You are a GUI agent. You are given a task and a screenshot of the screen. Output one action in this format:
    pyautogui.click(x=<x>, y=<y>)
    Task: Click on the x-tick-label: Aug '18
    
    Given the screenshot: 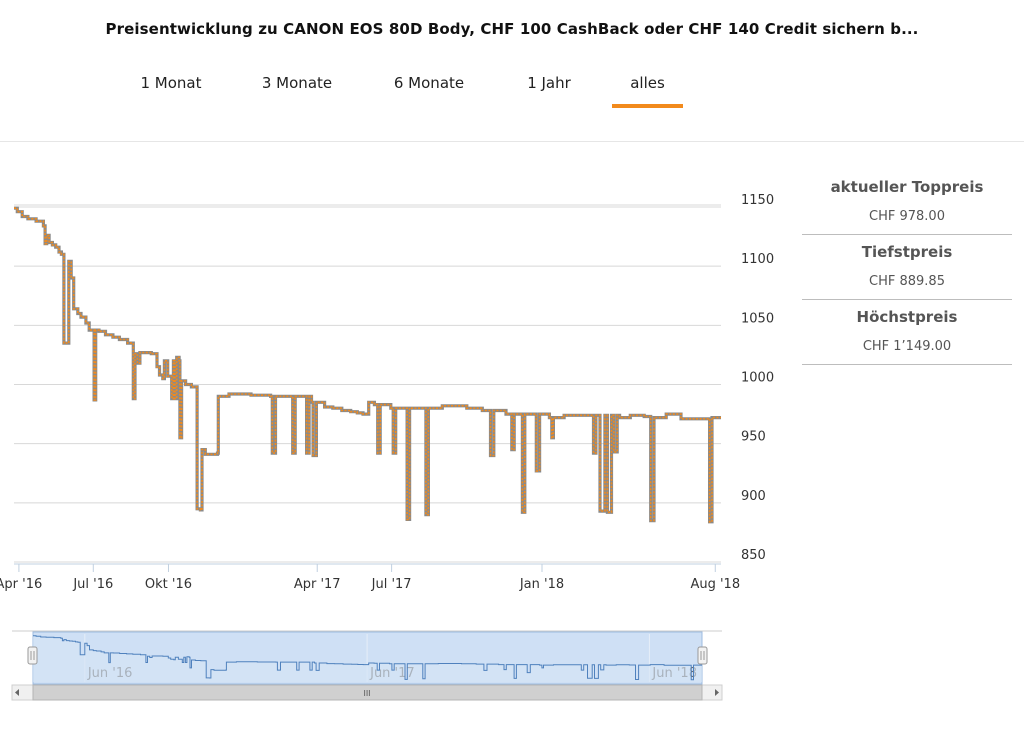 What is the action you would take?
    pyautogui.click(x=715, y=584)
    